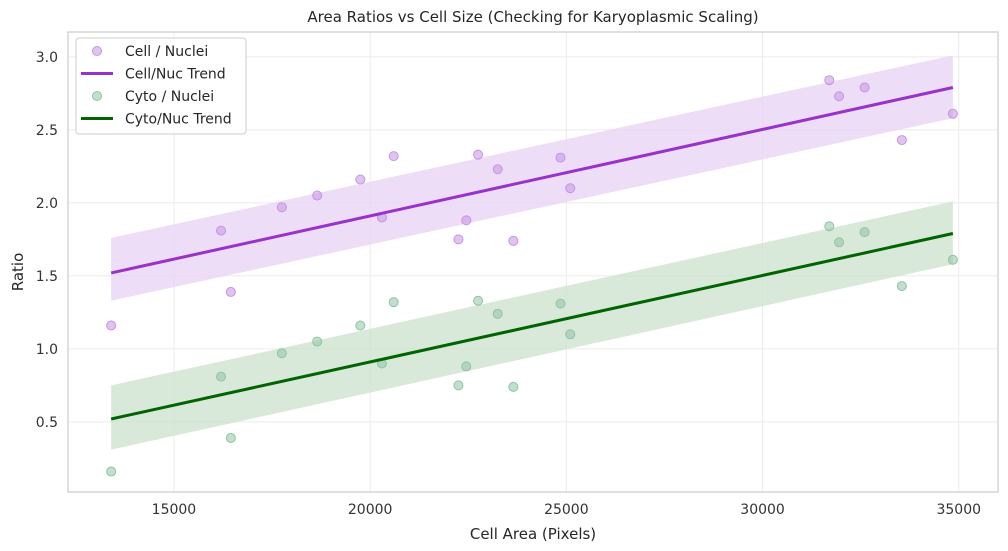  Describe the element at coordinates (370, 510) in the screenshot. I see `x-tick-label: 20000` at that location.